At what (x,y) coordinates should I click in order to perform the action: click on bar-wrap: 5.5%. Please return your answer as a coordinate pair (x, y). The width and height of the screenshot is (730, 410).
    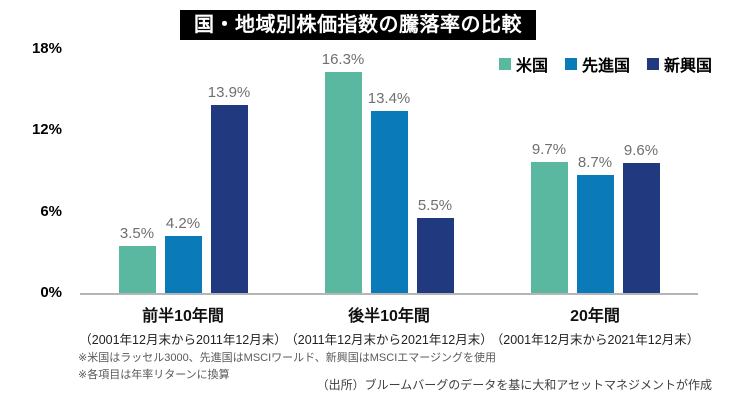
    Looking at the image, I should click on (435, 245).